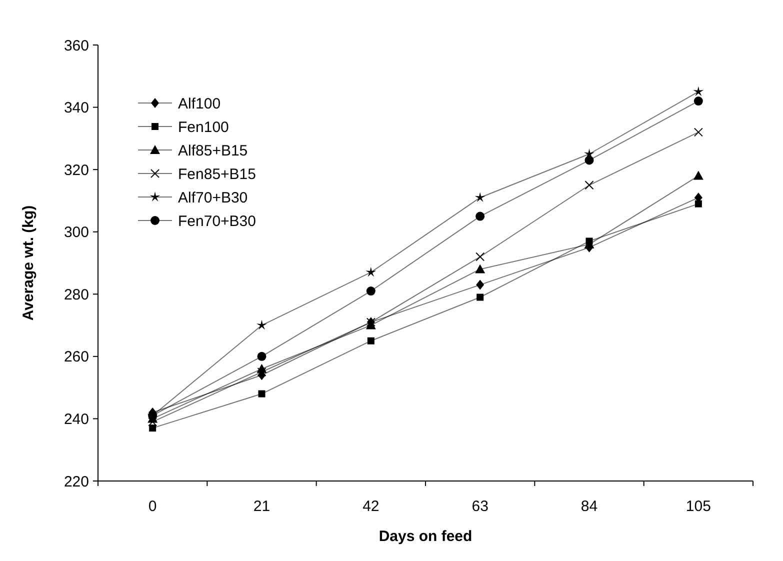 Image resolution: width=783 pixels, height=561 pixels. Describe the element at coordinates (213, 197) in the screenshot. I see `legend-label: Alf70+B30` at that location.